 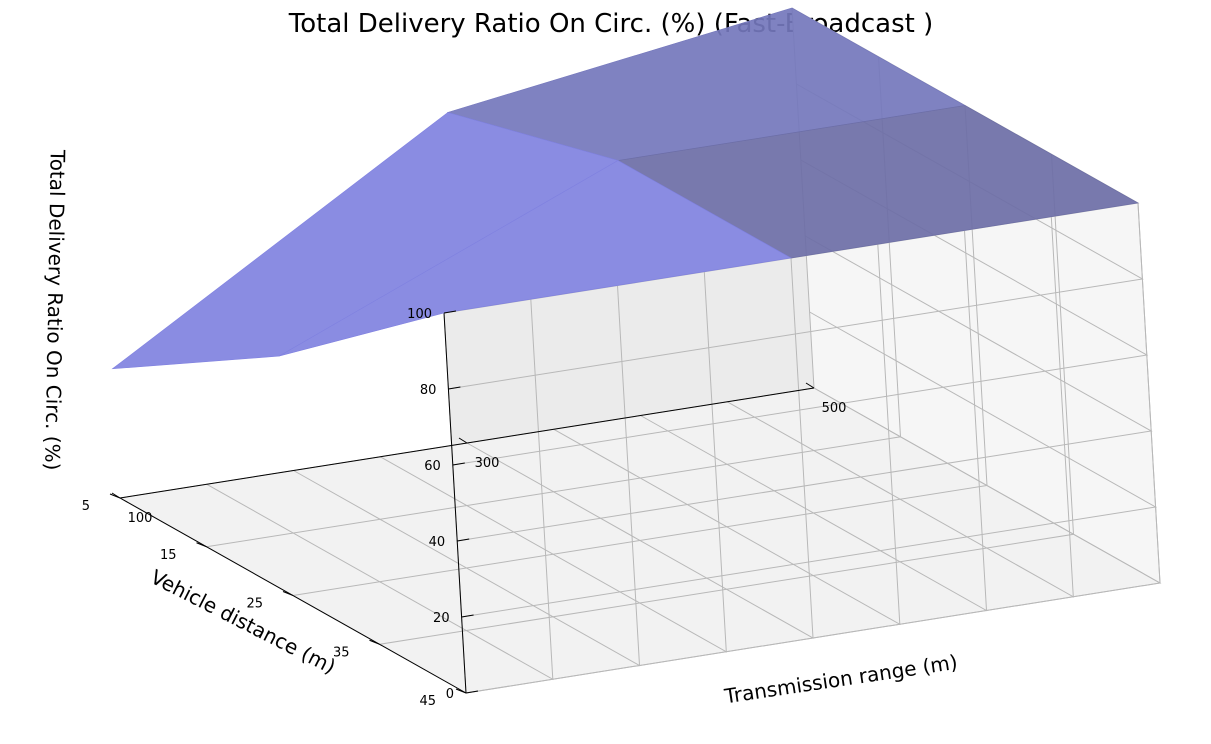 What do you see at coordinates (428, 390) in the screenshot?
I see `z-tick-label: 80` at bounding box center [428, 390].